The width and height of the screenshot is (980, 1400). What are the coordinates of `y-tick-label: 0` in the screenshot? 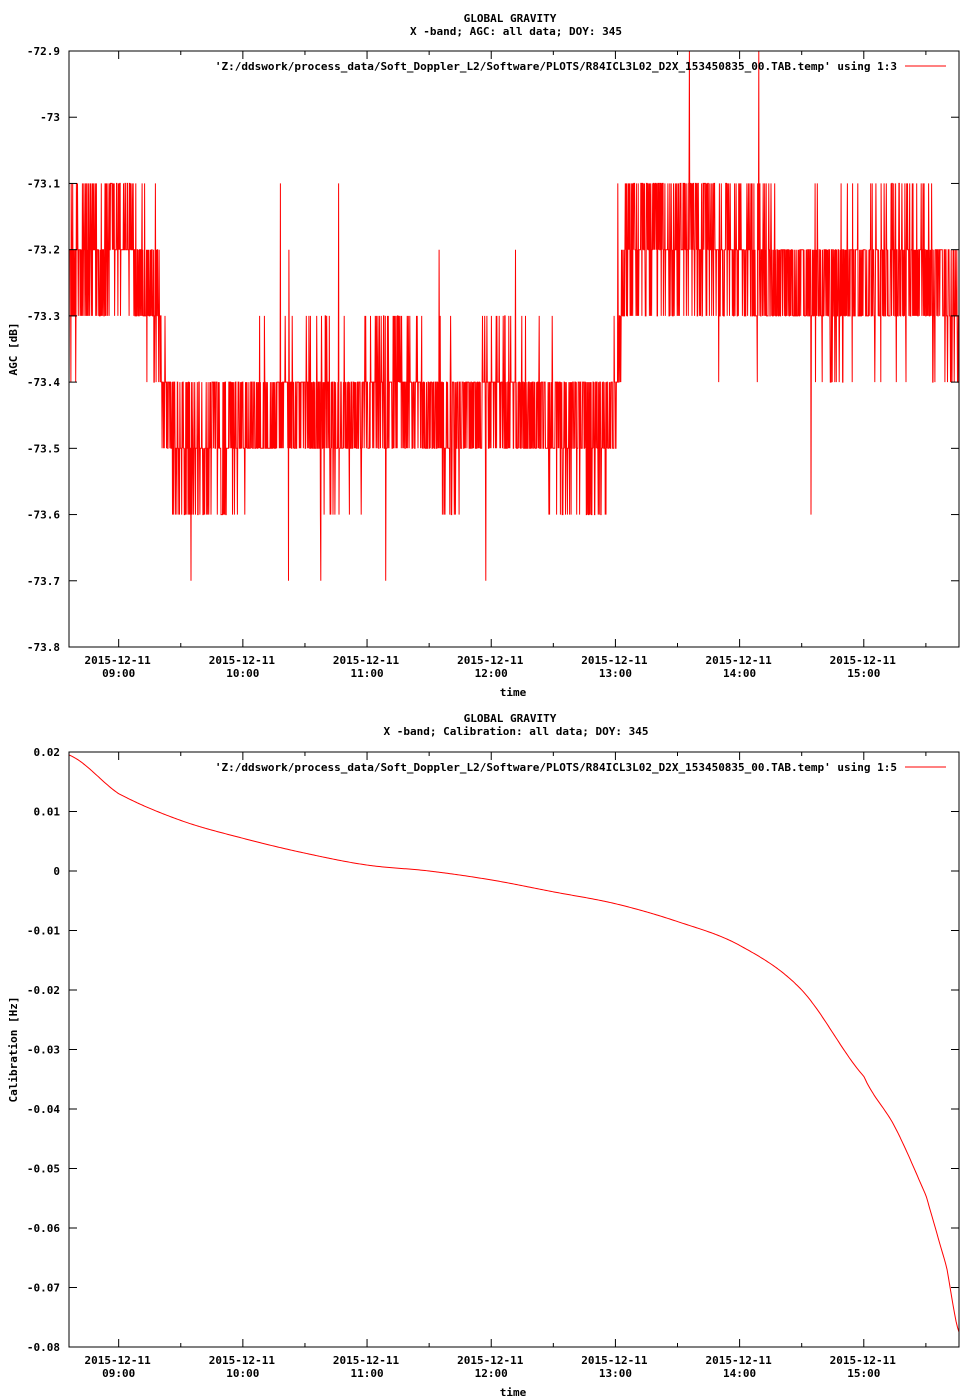 It's located at (56, 871).